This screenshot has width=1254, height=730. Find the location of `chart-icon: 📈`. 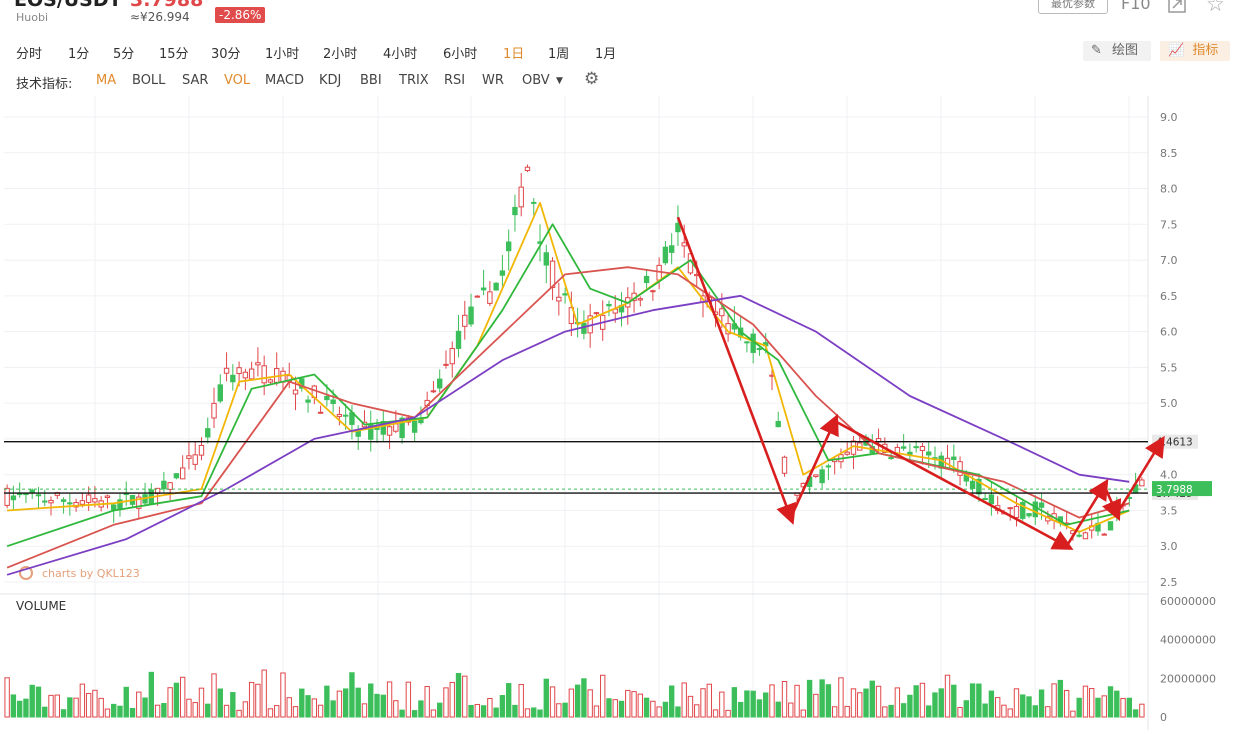

chart-icon: 📈 is located at coordinates (1176, 50).